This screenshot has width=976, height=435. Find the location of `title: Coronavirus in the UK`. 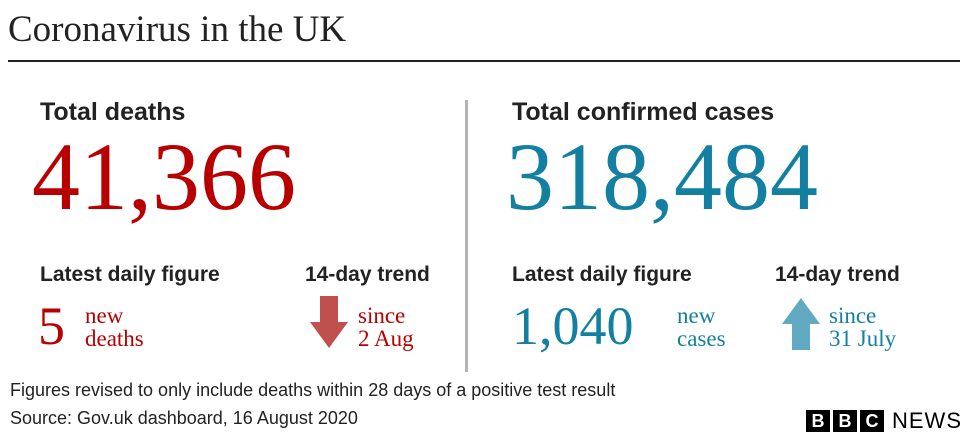

title: Coronavirus in the UK is located at coordinates (177, 29).